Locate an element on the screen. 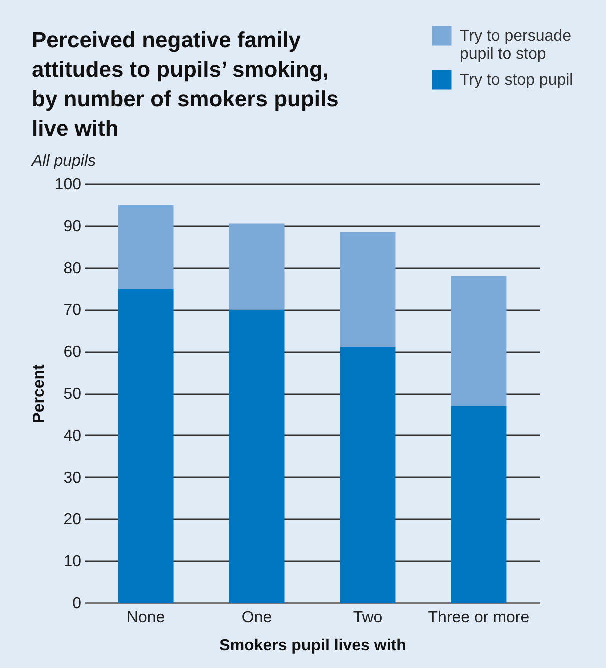 The height and width of the screenshot is (668, 606). x-tick-label: Two is located at coordinates (368, 618).